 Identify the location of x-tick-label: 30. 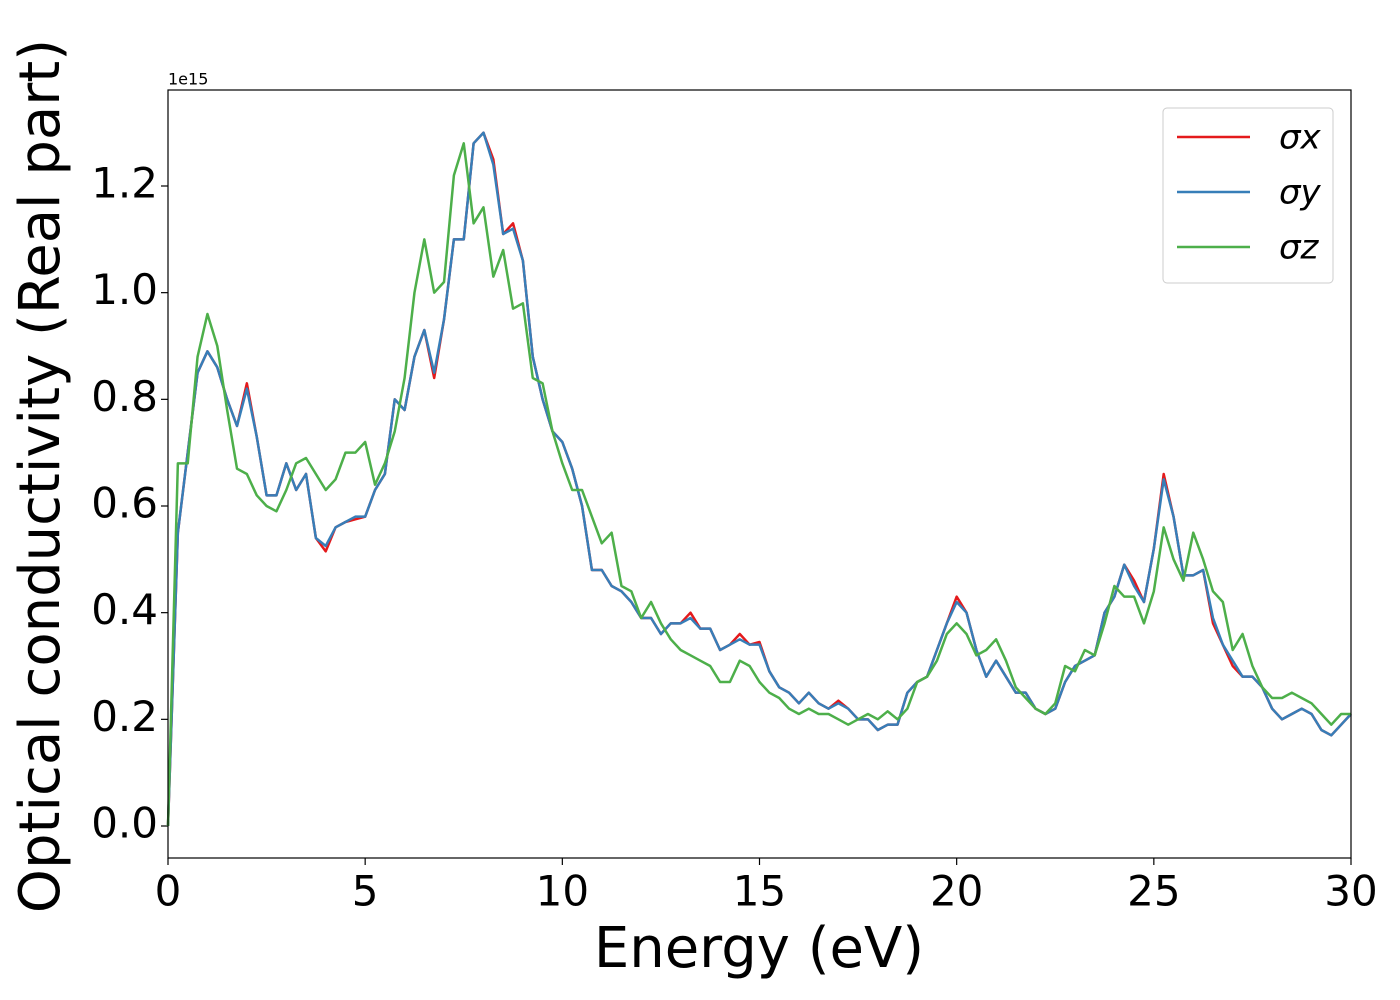
(1350, 891).